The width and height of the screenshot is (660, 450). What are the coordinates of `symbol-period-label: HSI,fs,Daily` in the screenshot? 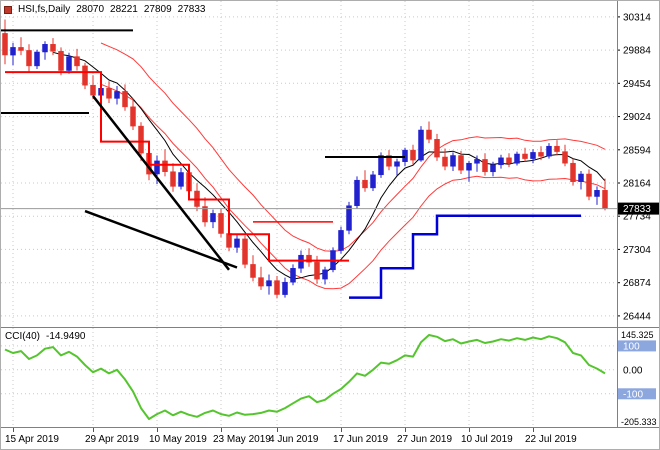 It's located at (44, 9).